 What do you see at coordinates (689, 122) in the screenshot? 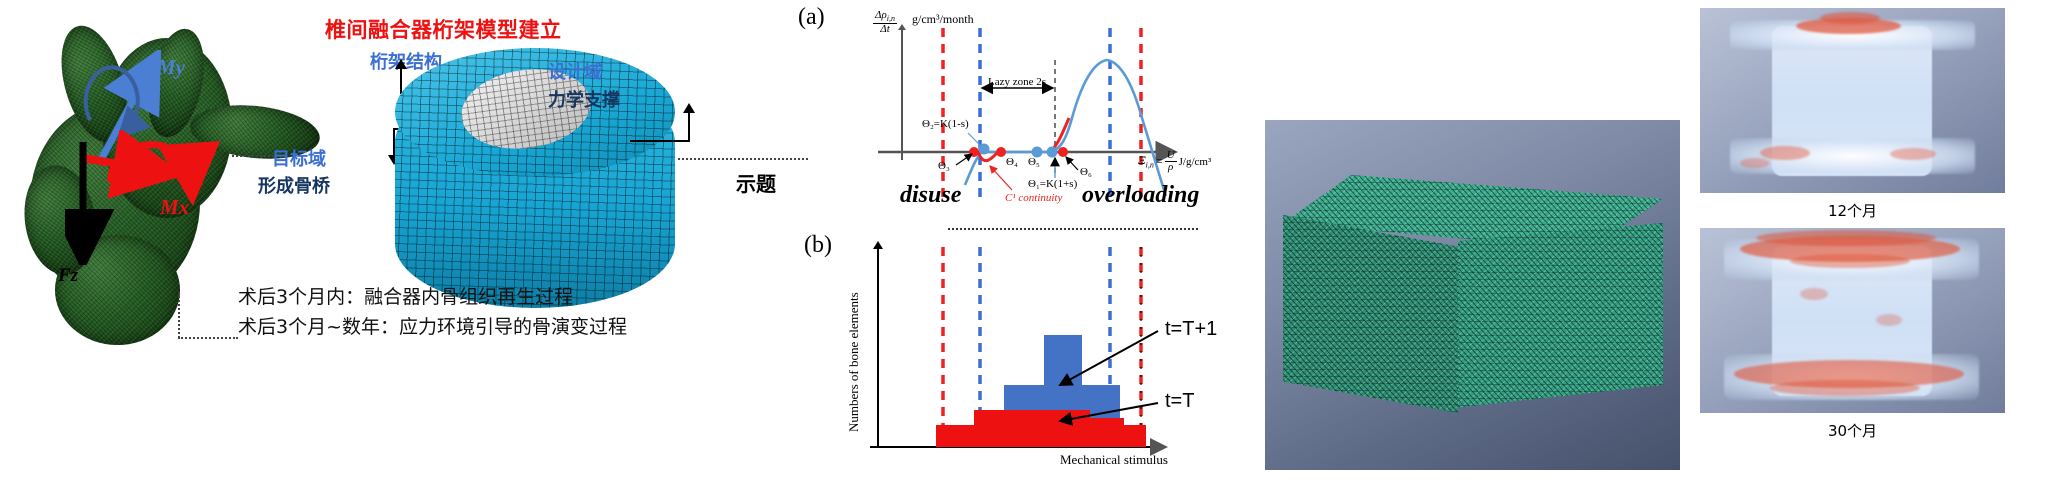
I see `connector-design-arrow` at bounding box center [689, 122].